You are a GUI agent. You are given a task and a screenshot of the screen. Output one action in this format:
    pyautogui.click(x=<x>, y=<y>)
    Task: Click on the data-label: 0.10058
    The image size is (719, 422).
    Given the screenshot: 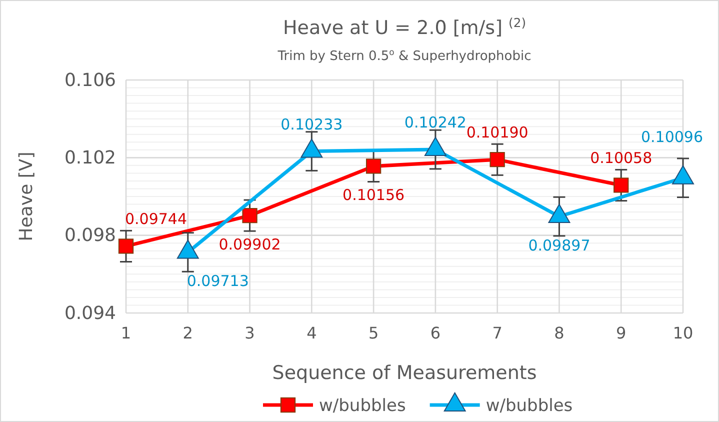 What is the action you would take?
    pyautogui.click(x=621, y=158)
    